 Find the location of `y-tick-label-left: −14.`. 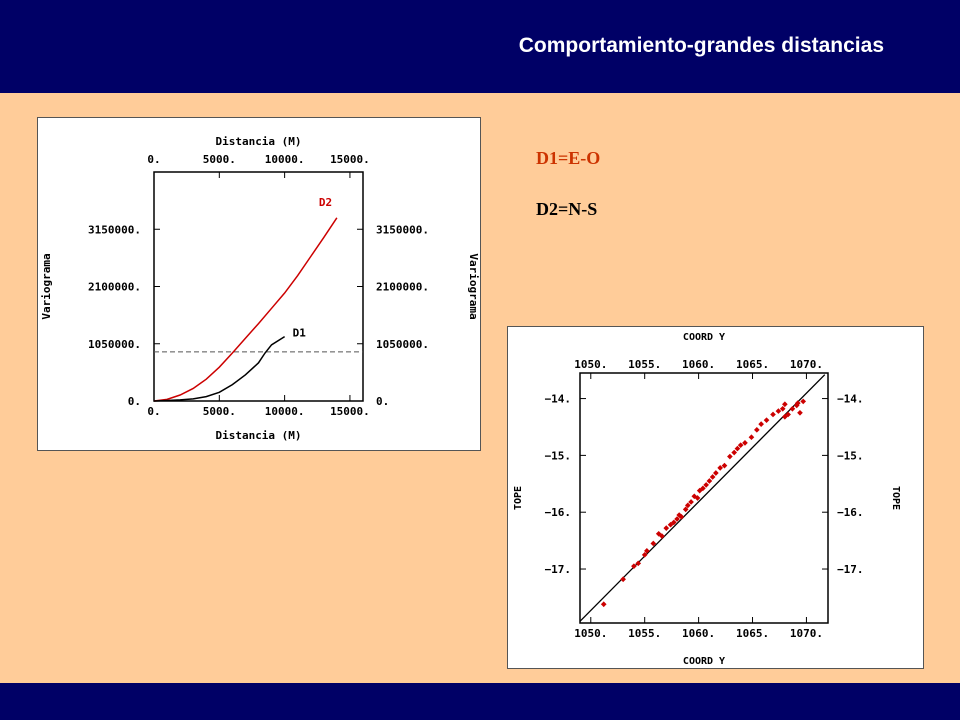

y-tick-label-left: −14. is located at coordinates (558, 399).